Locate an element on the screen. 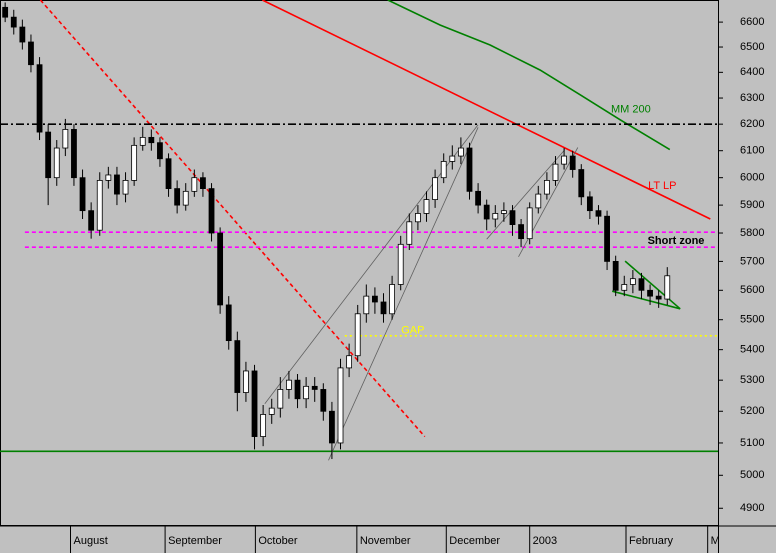  y-tick-label: 5300 is located at coordinates (752, 380).